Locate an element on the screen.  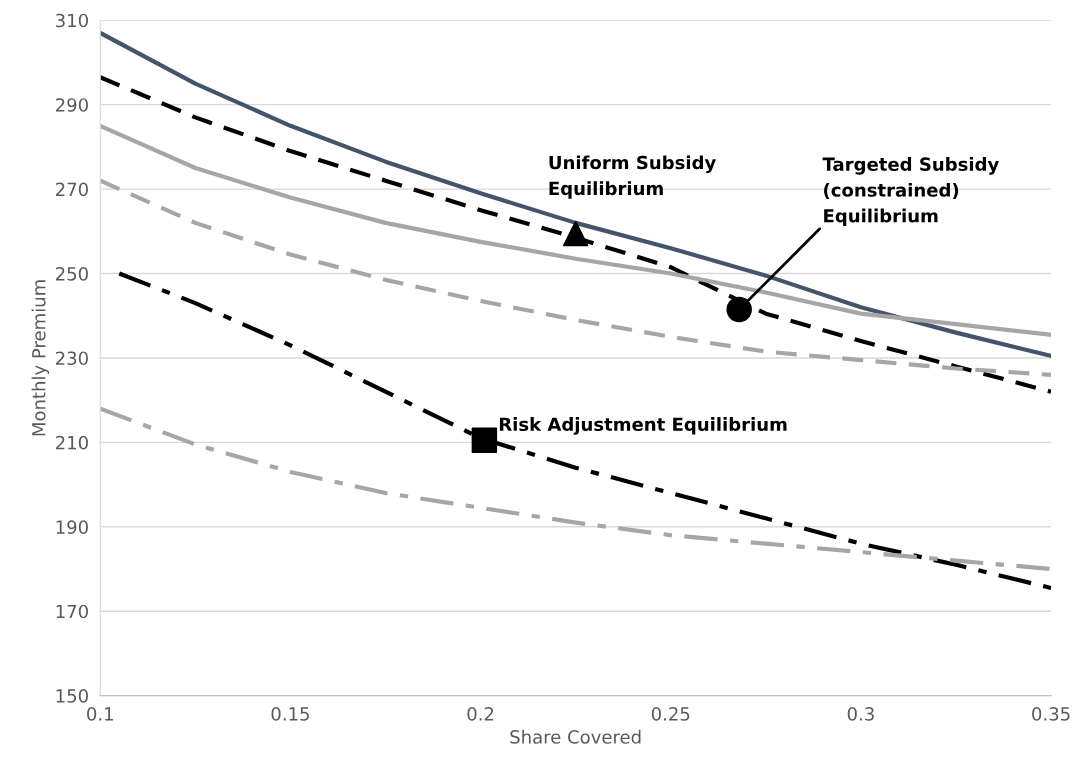
y-tick-label: 290 is located at coordinates (72, 105).